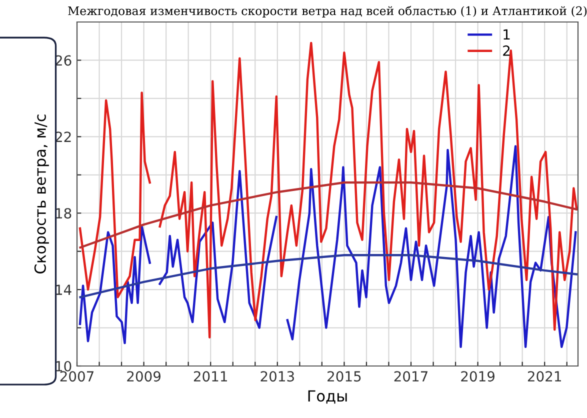  What do you see at coordinates (506, 50) in the screenshot?
I see `legend-label: 2` at bounding box center [506, 50].